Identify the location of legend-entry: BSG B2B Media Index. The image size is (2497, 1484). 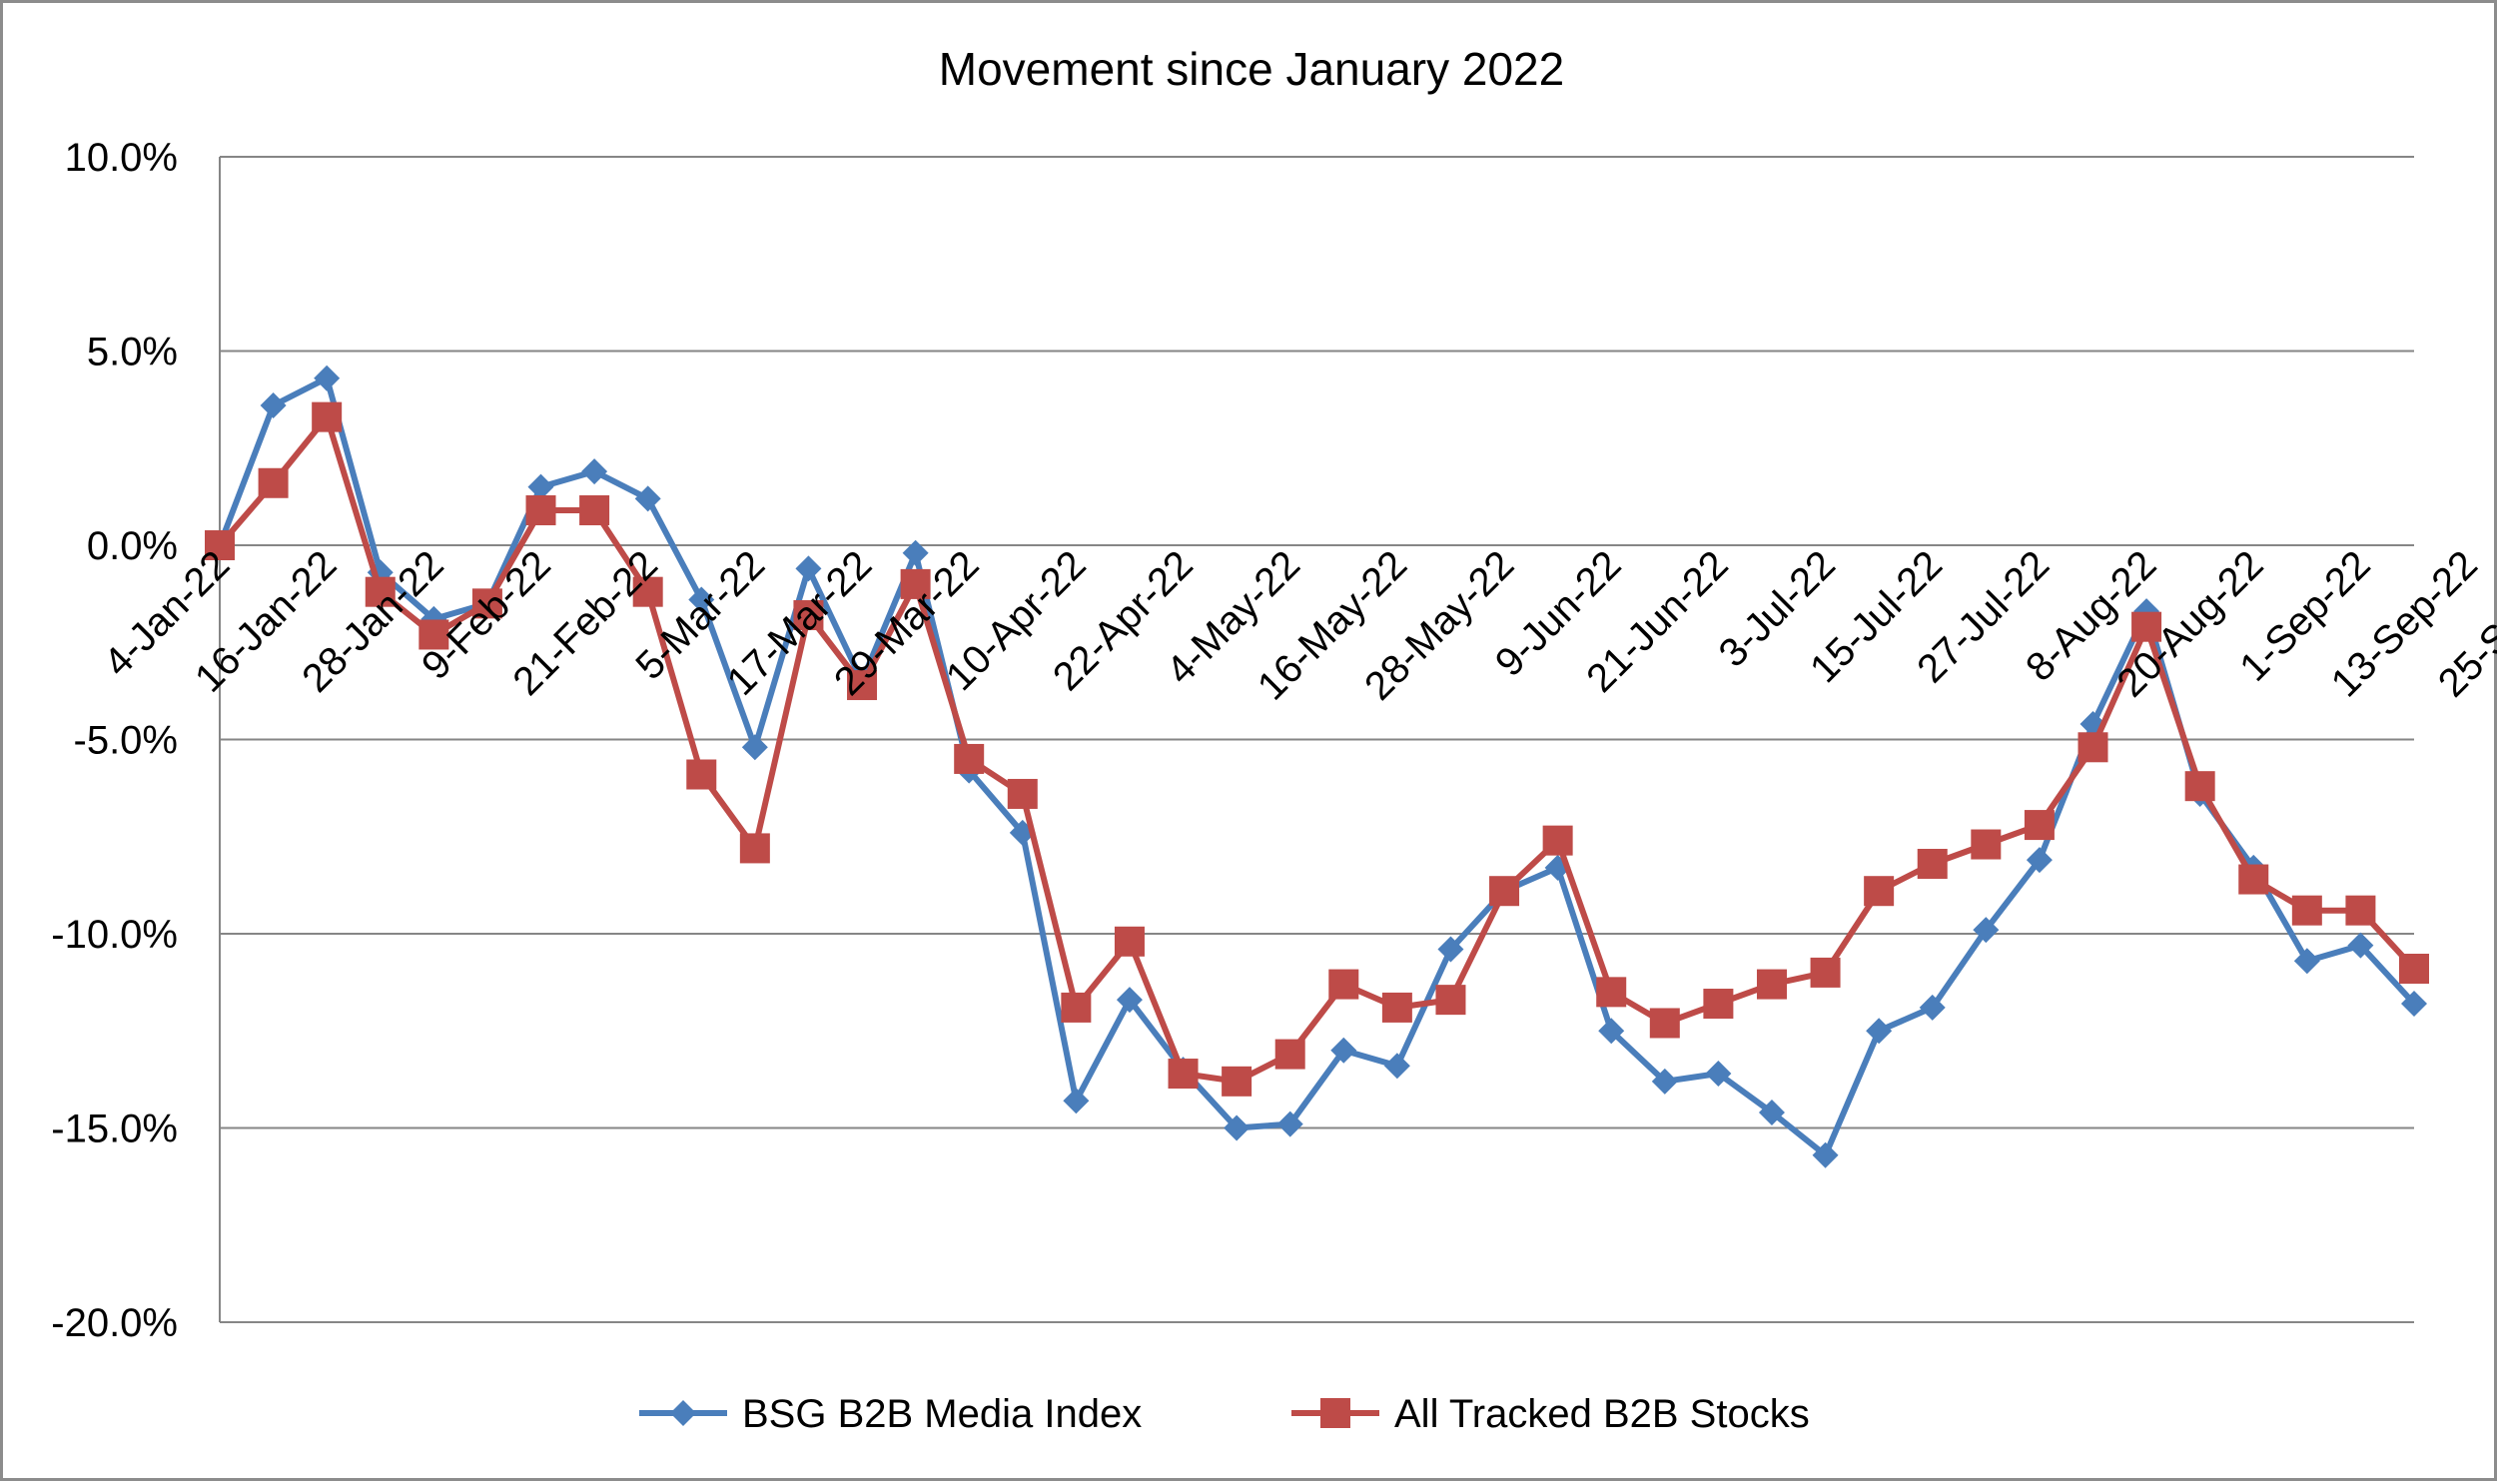
(890, 1414).